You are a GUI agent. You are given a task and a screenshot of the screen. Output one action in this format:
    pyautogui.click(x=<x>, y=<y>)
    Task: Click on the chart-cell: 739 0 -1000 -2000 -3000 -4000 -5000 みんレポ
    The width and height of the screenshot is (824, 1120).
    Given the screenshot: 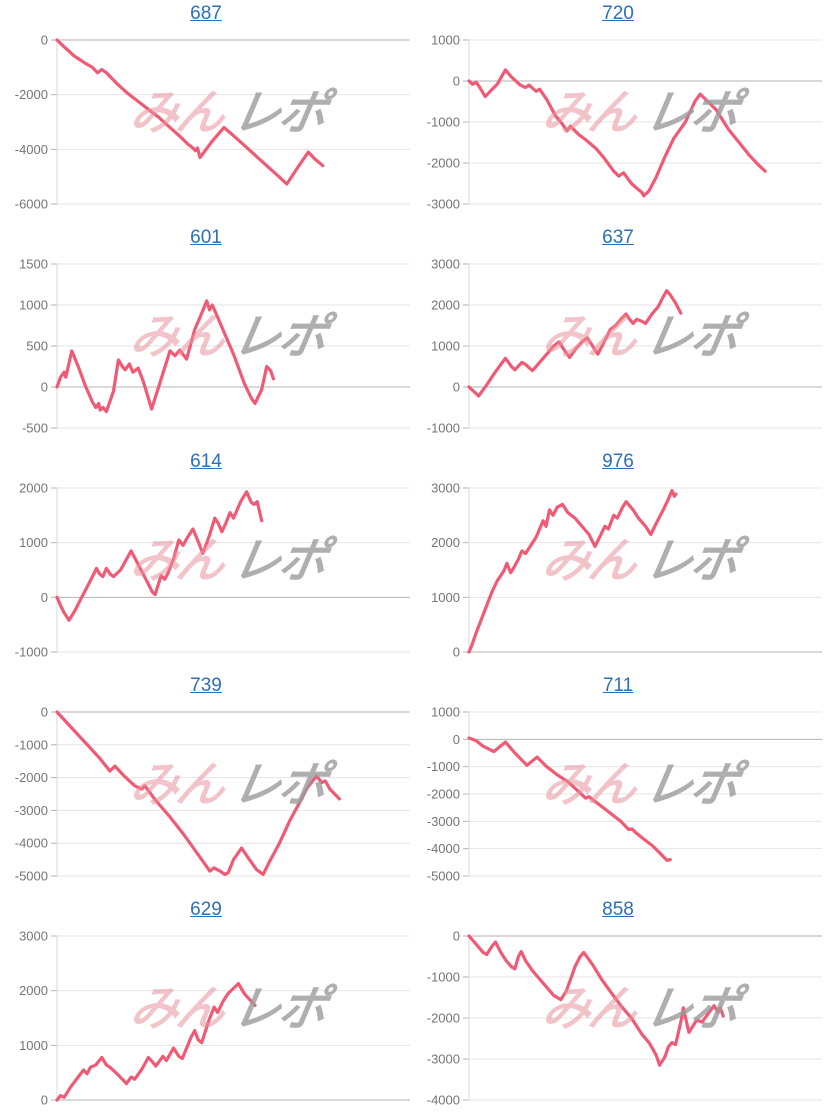 What is the action you would take?
    pyautogui.click(x=206, y=784)
    